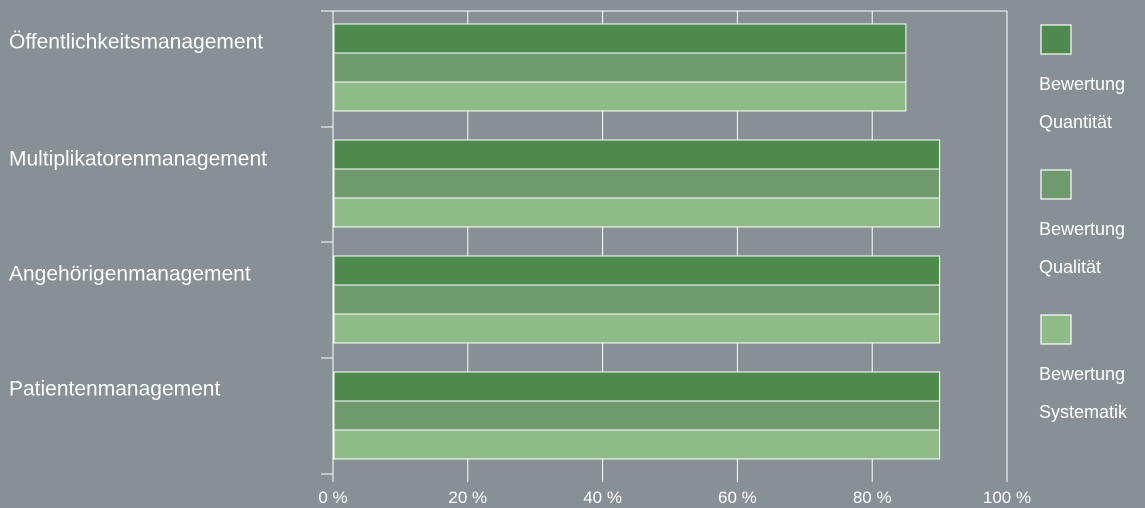 This screenshot has width=1145, height=508. I want to click on x-tick-label: 60 %, so click(737, 497).